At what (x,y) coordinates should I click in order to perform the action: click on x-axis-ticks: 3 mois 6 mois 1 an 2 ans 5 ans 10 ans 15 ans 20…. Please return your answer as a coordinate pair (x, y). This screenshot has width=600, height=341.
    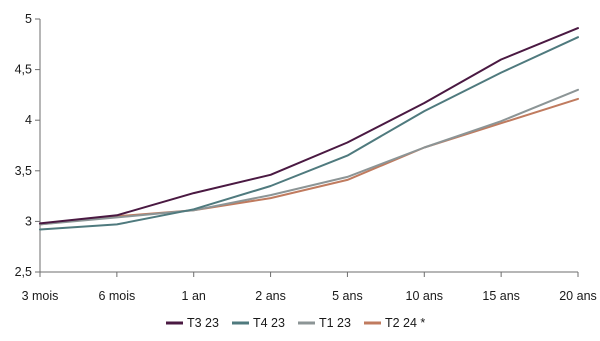
    Looking at the image, I should click on (309, 287).